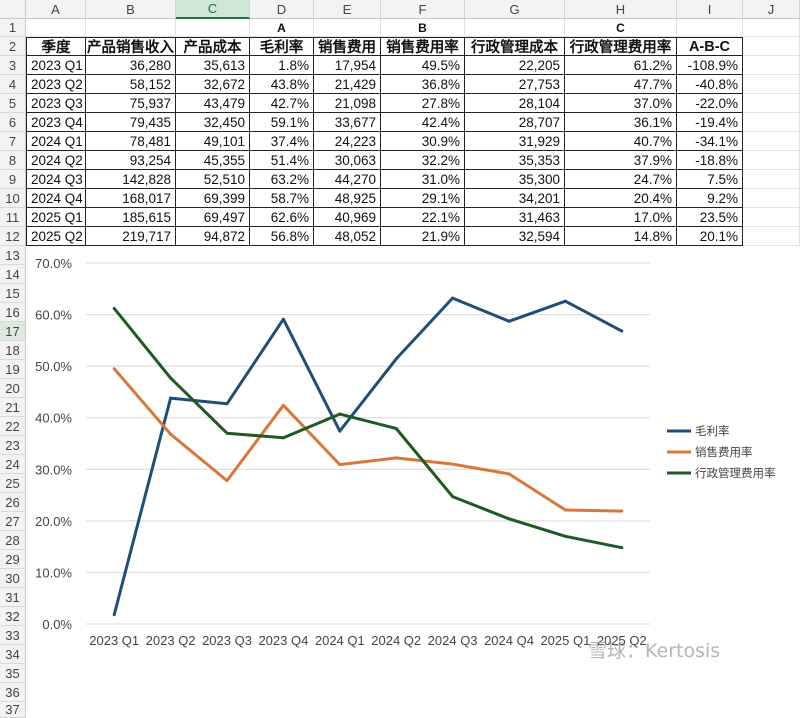 This screenshot has height=718, width=800. Describe the element at coordinates (13, 28) in the screenshot. I see `row-header-1: 1` at that location.